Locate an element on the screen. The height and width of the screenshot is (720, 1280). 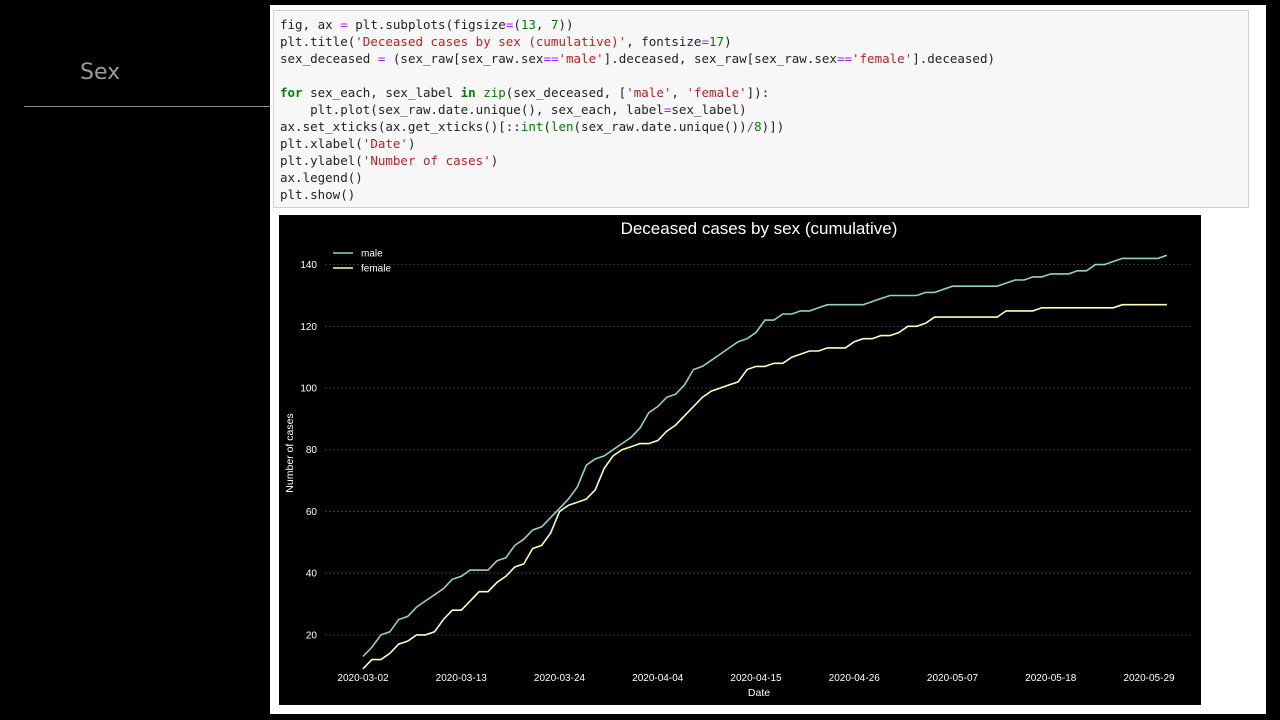
code-token: 17 is located at coordinates (717, 41).